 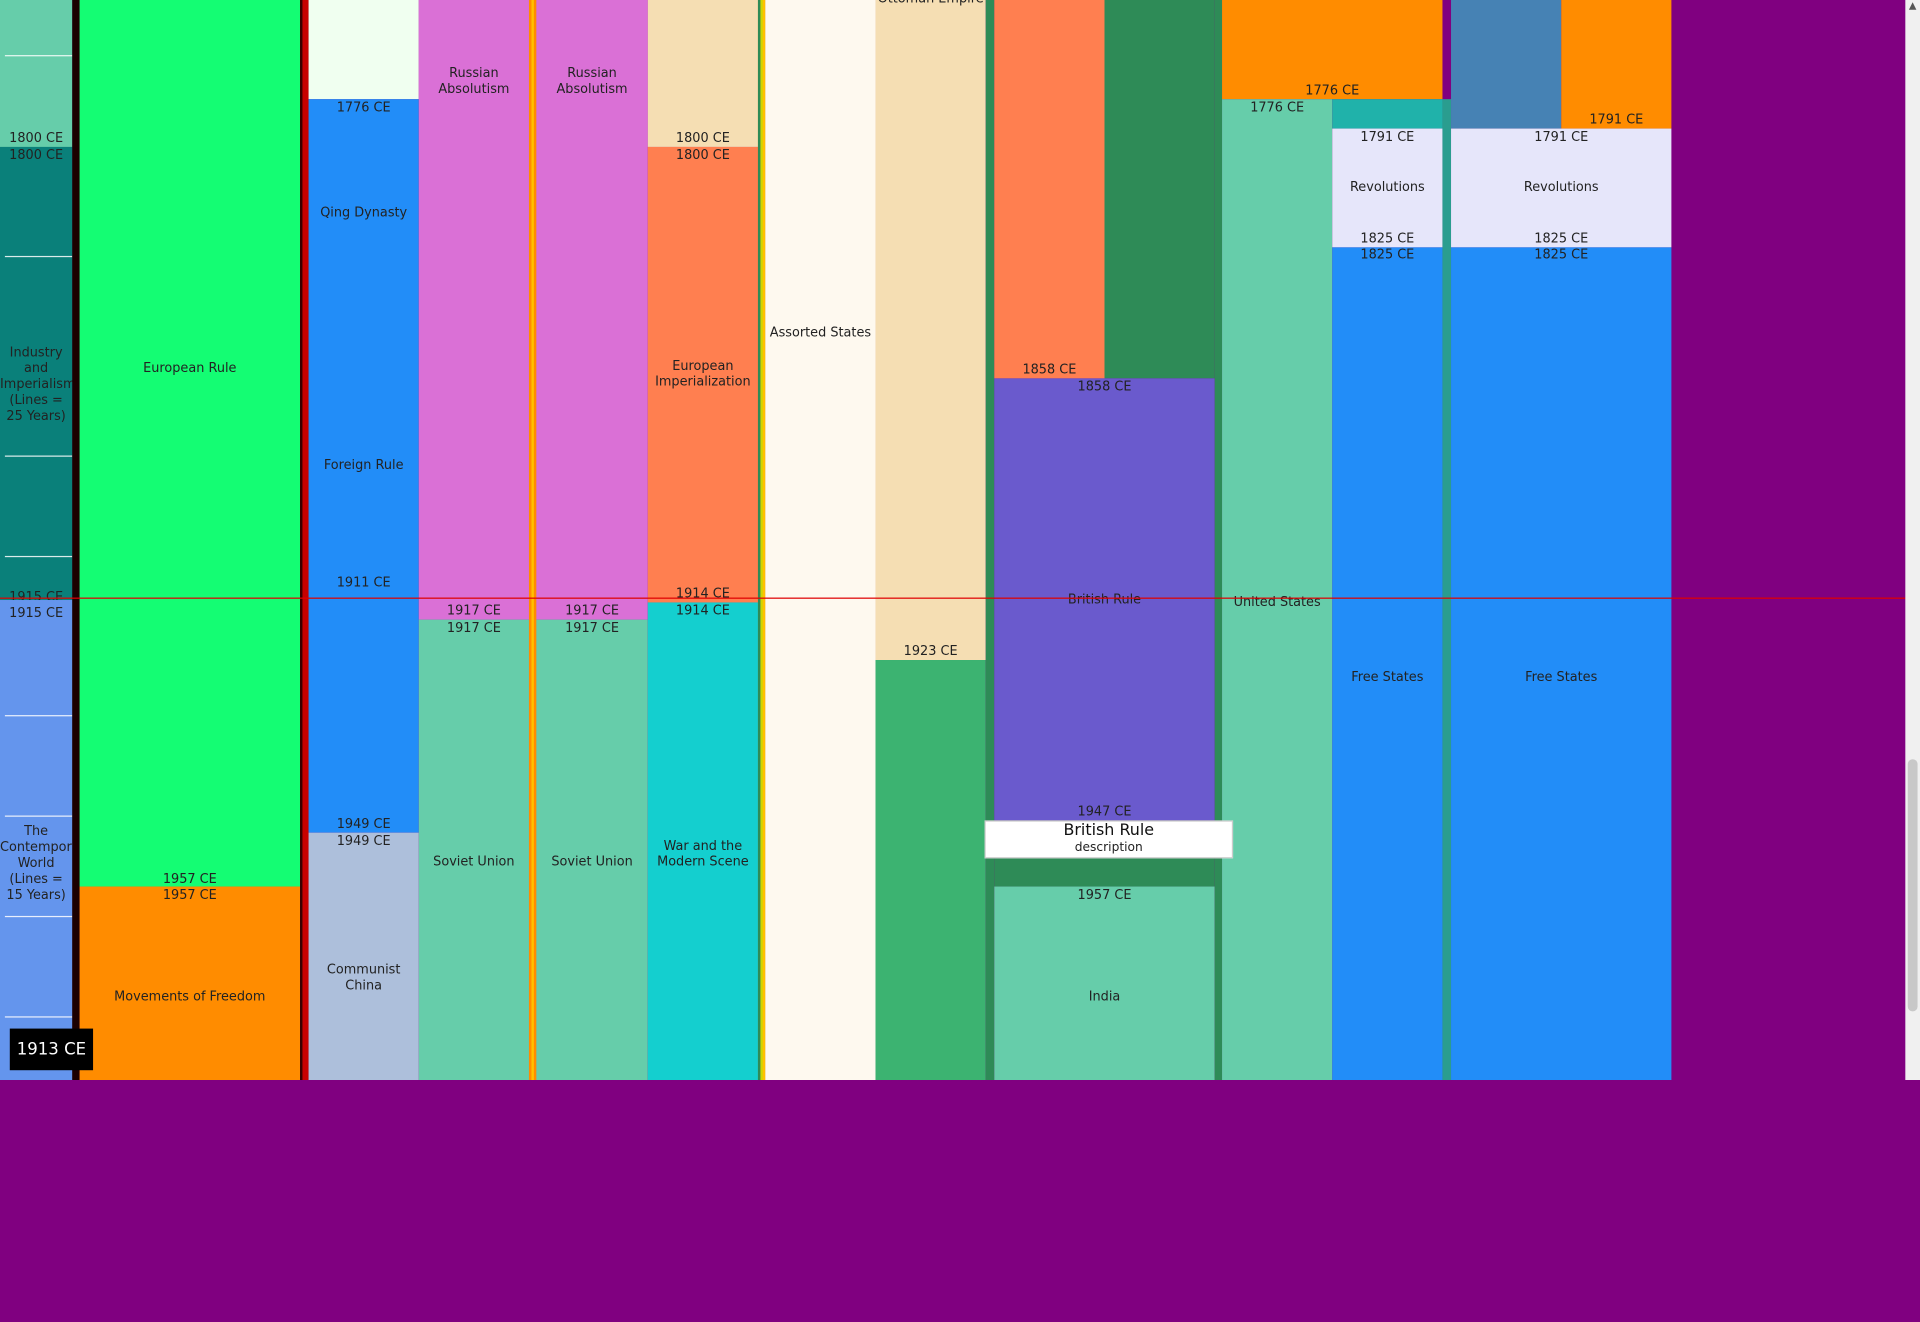 I want to click on steel-blue-block, so click(x=1506, y=64).